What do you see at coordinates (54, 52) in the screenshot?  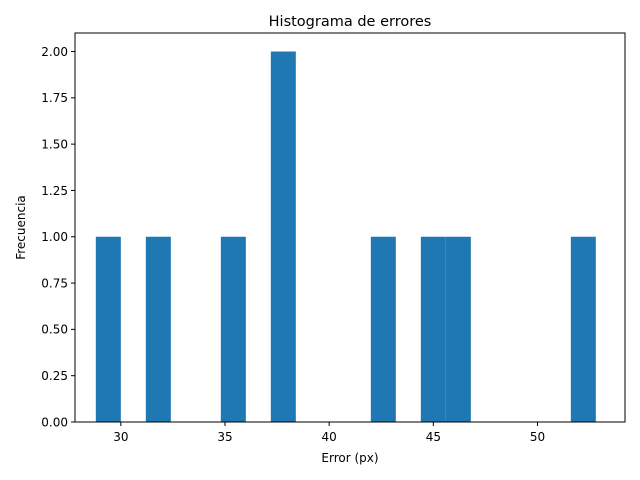 I see `y-tick-label-9: 2.00` at bounding box center [54, 52].